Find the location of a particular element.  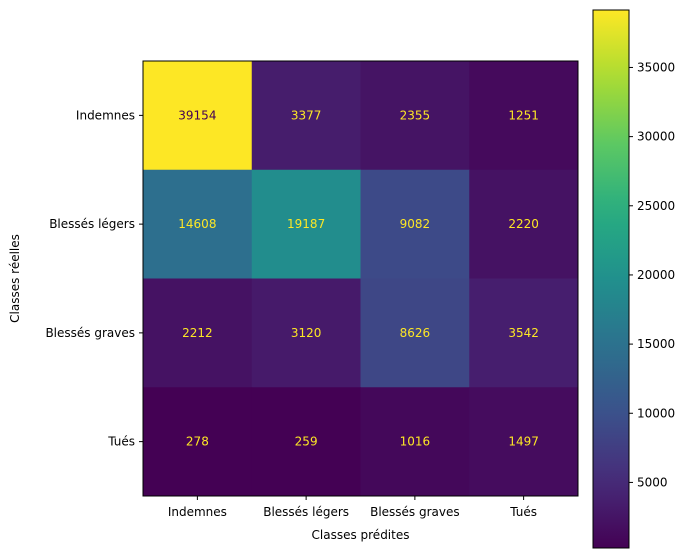

y-tick-label: Blessés légers is located at coordinates (92, 224).